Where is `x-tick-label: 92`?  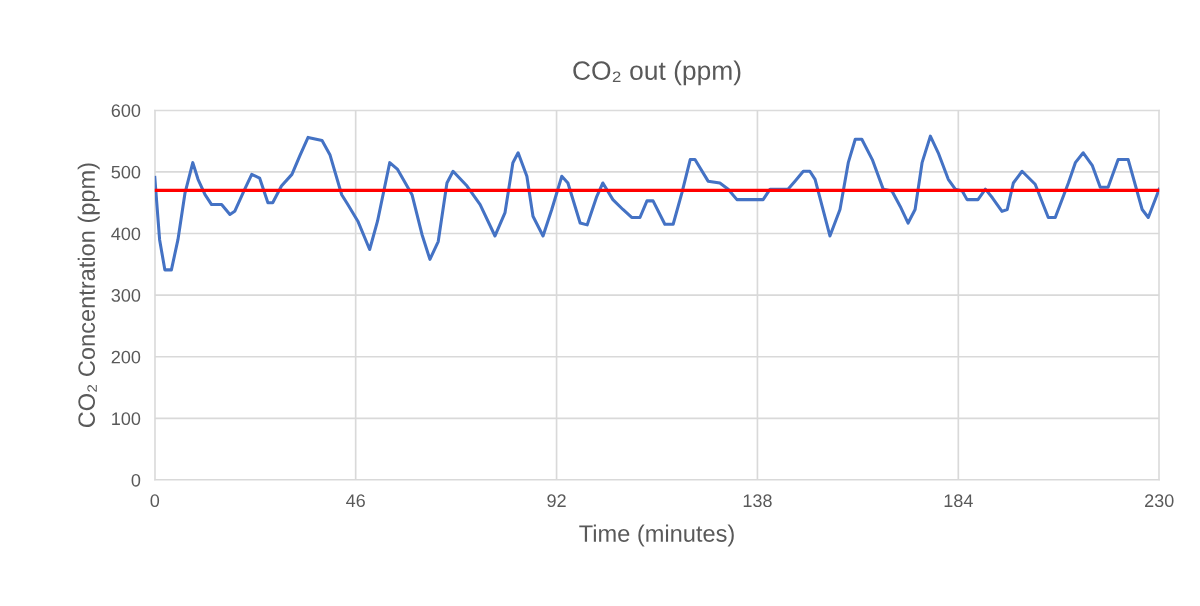
x-tick-label: 92 is located at coordinates (556, 501).